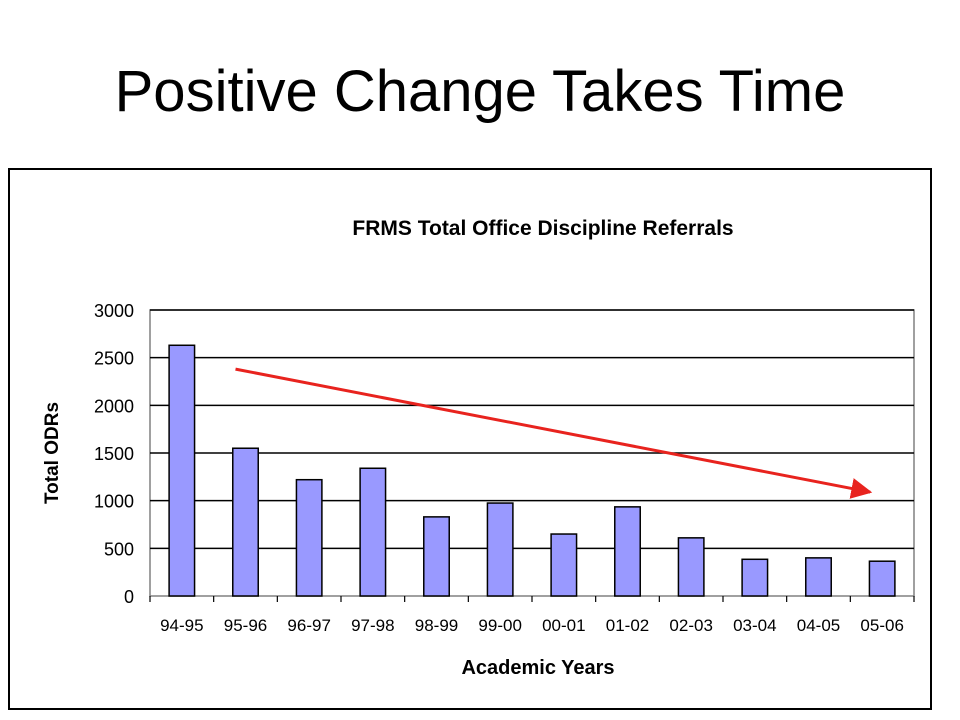 Image resolution: width=960 pixels, height=720 pixels. I want to click on y-tick-label: 2500, so click(114, 359).